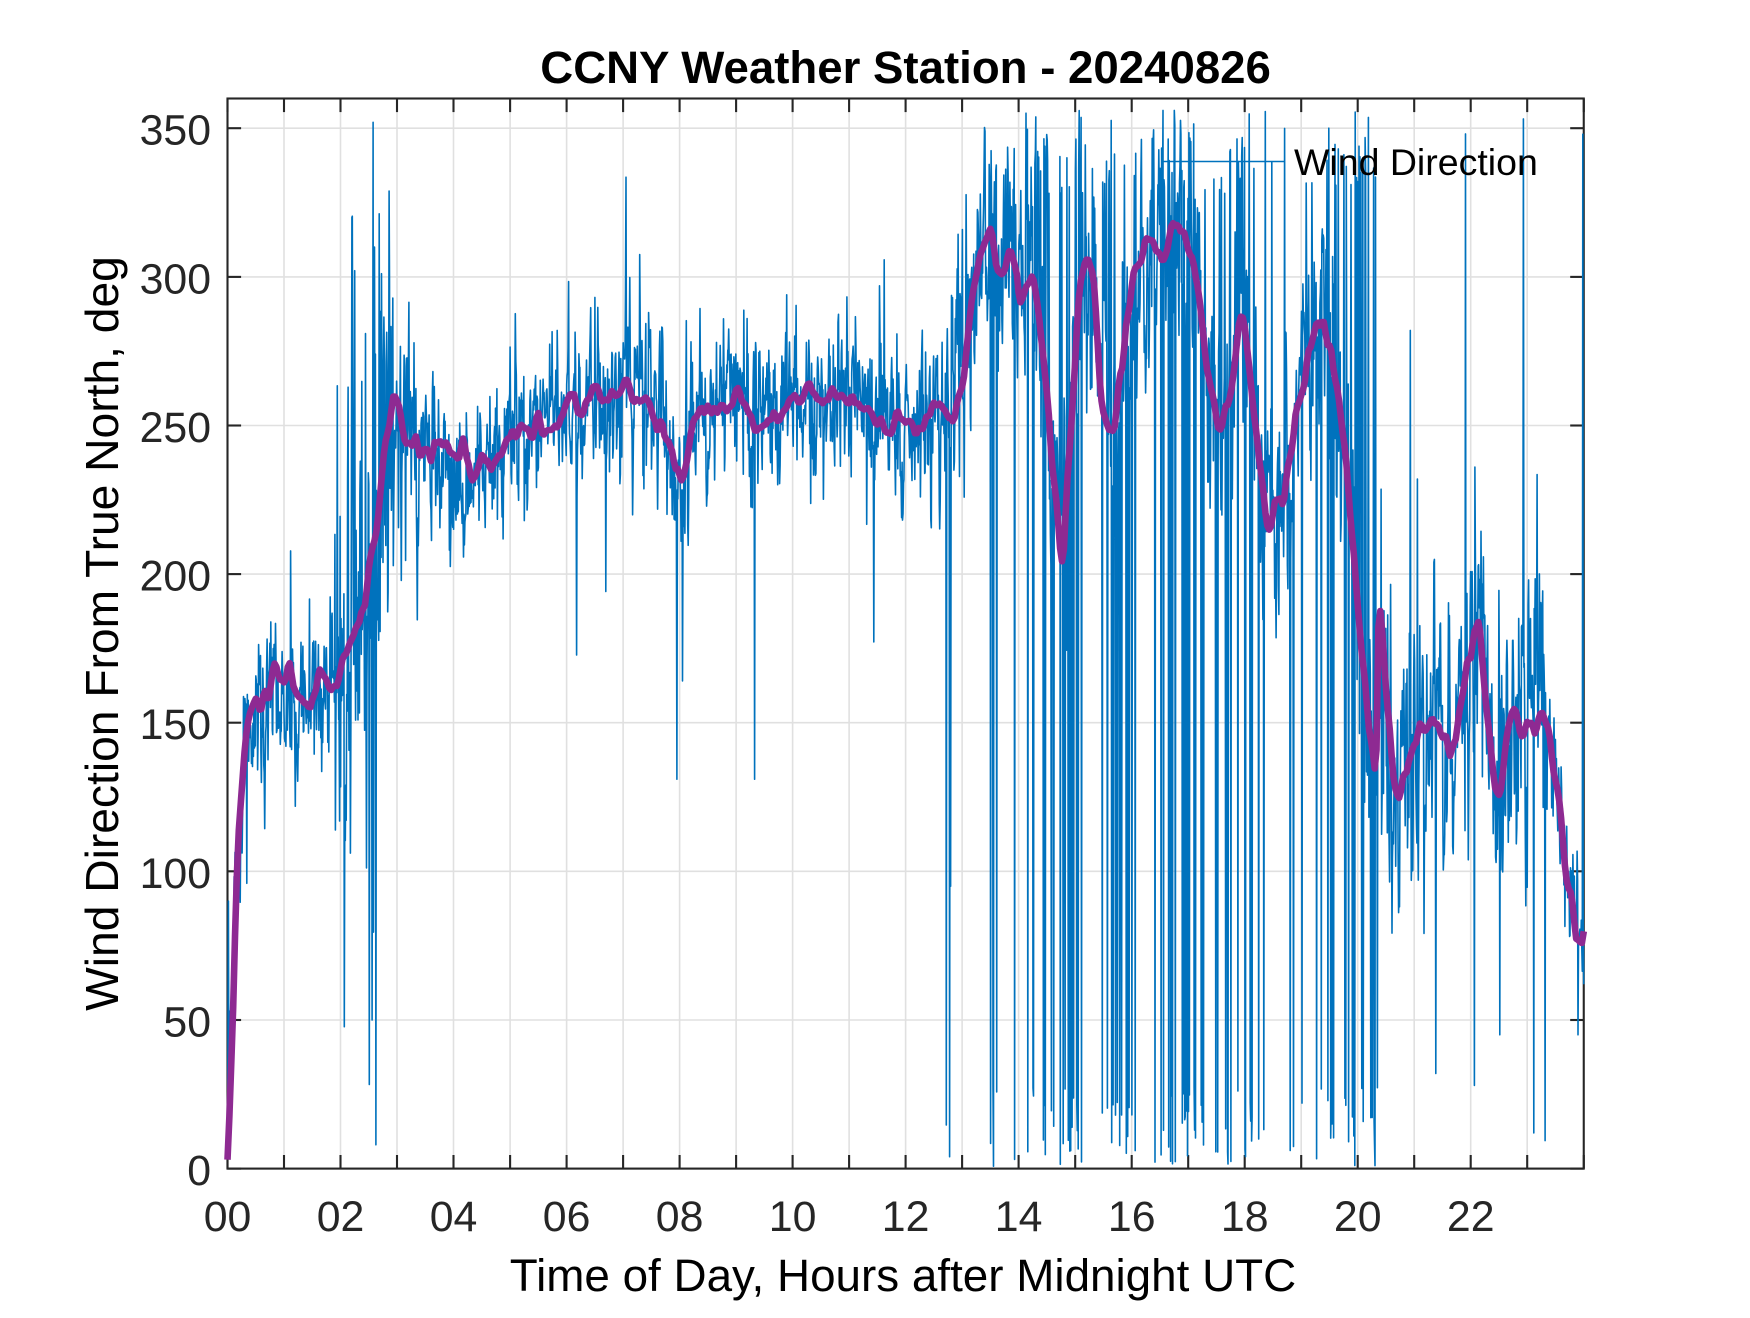  Describe the element at coordinates (454, 1217) in the screenshot. I see `svg-text: 04` at that location.